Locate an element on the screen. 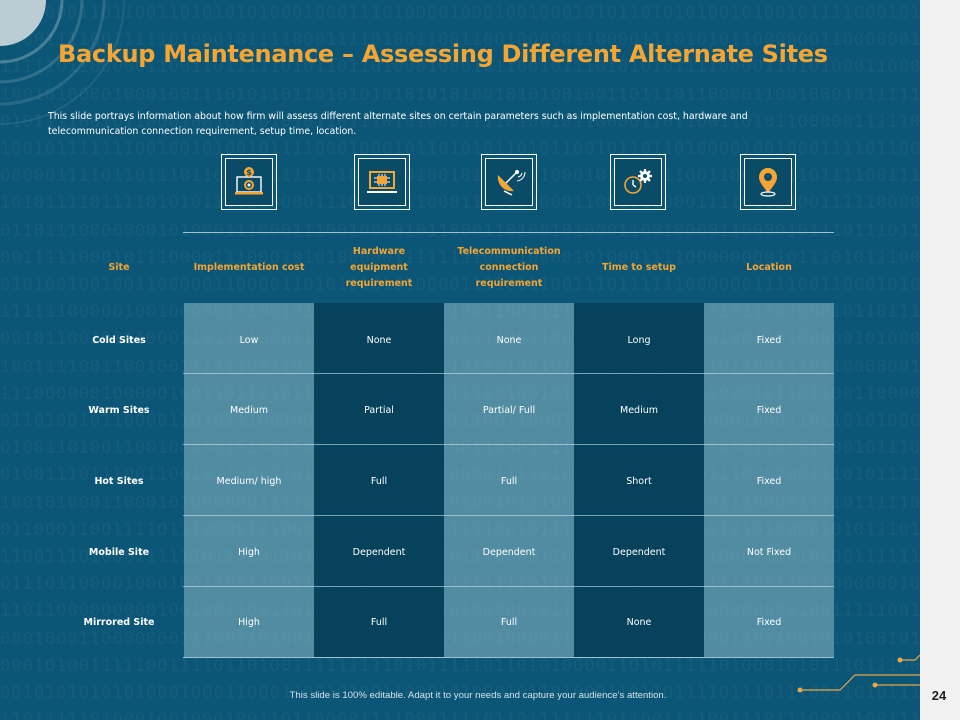 The height and width of the screenshot is (720, 960). table-column-setup-time is located at coordinates (639, 480).